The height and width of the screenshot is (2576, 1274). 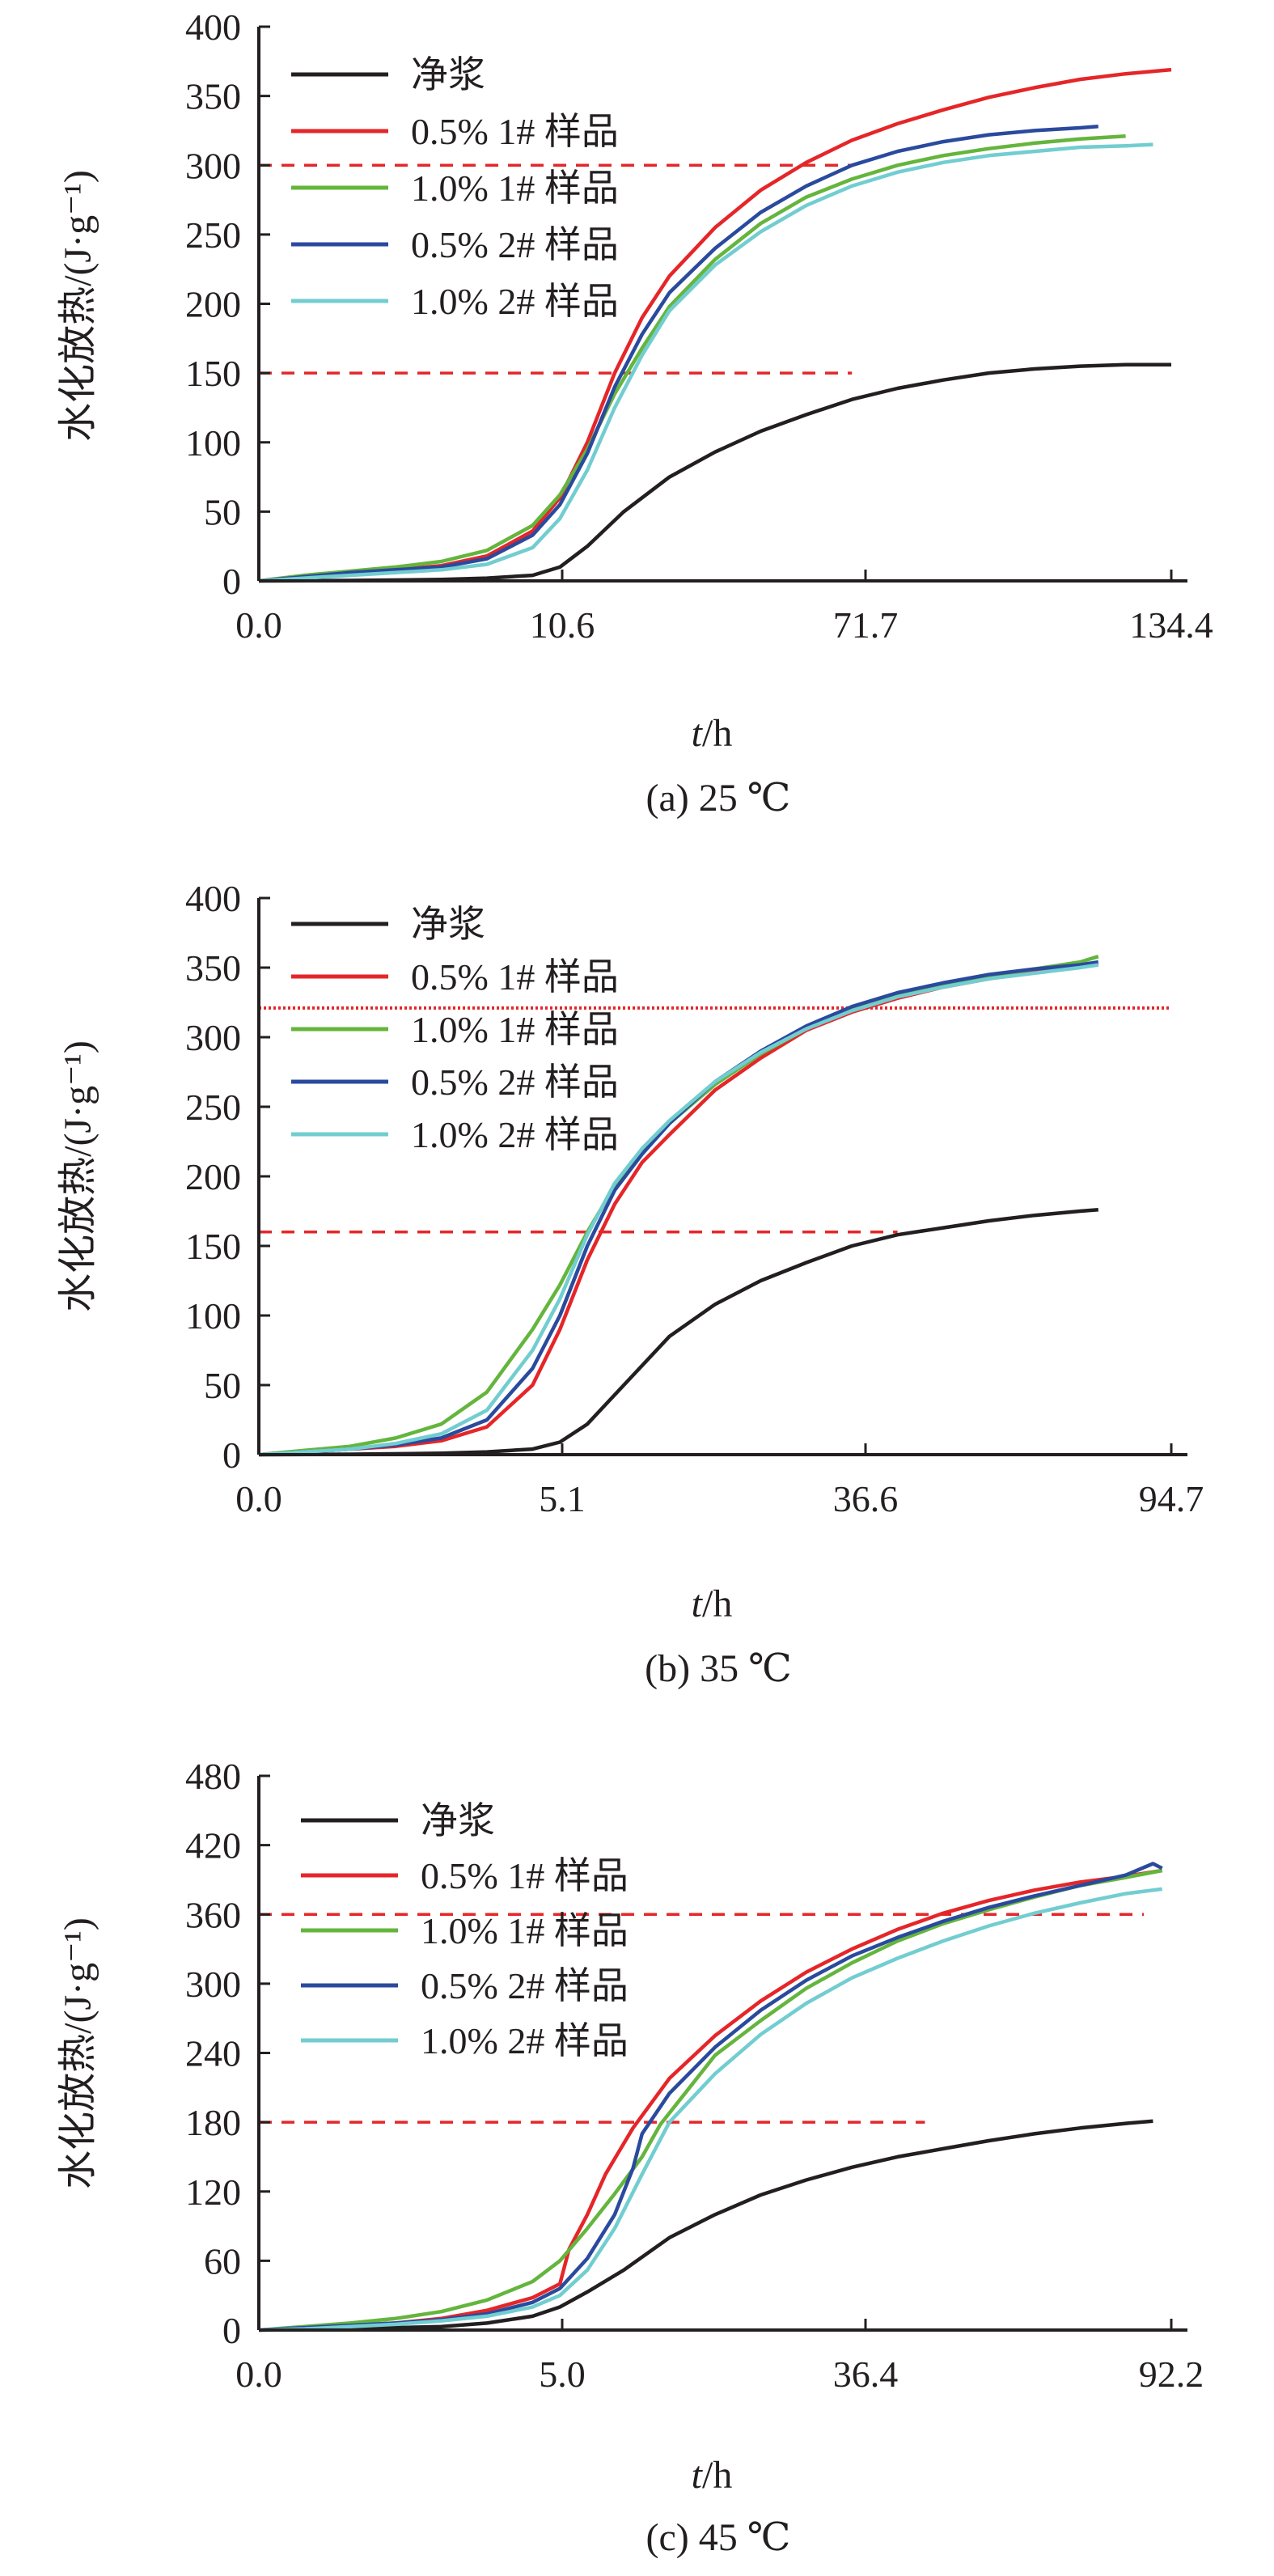 I want to click on y-tick-label: 360, so click(x=213, y=1914).